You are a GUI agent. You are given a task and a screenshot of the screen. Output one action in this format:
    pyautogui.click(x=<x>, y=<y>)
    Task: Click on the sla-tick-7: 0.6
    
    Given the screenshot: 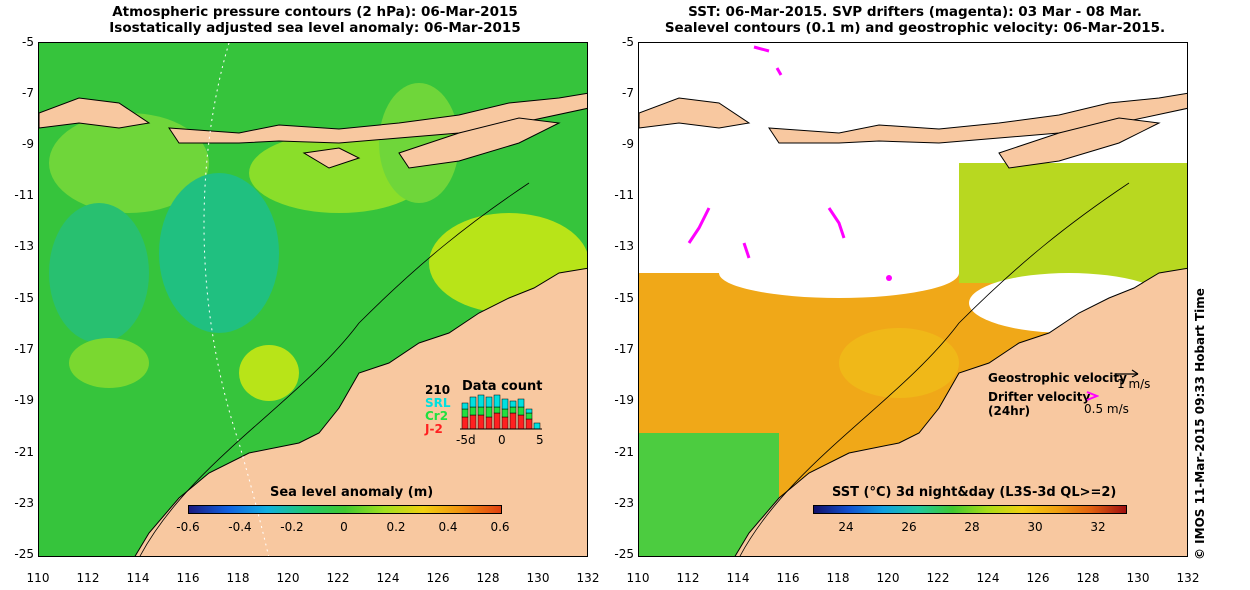 What is the action you would take?
    pyautogui.click(x=500, y=527)
    